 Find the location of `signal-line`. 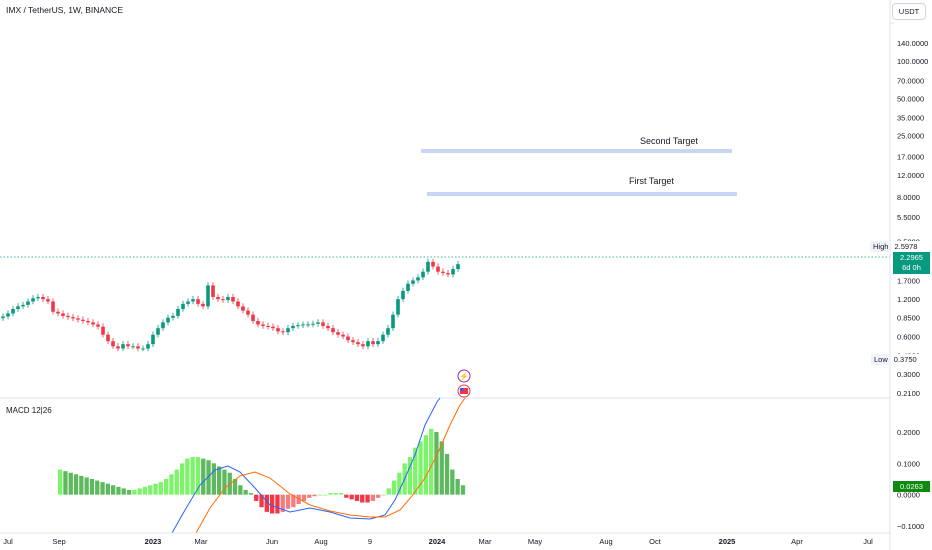

signal-line is located at coordinates (330, 465).